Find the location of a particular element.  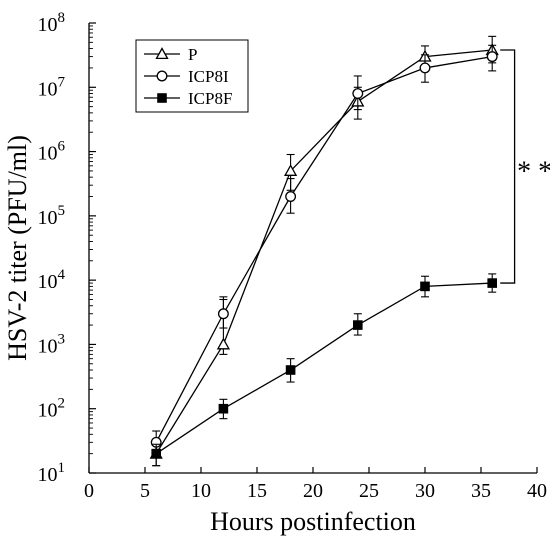

significance-annotation: * * is located at coordinates (525, 166).